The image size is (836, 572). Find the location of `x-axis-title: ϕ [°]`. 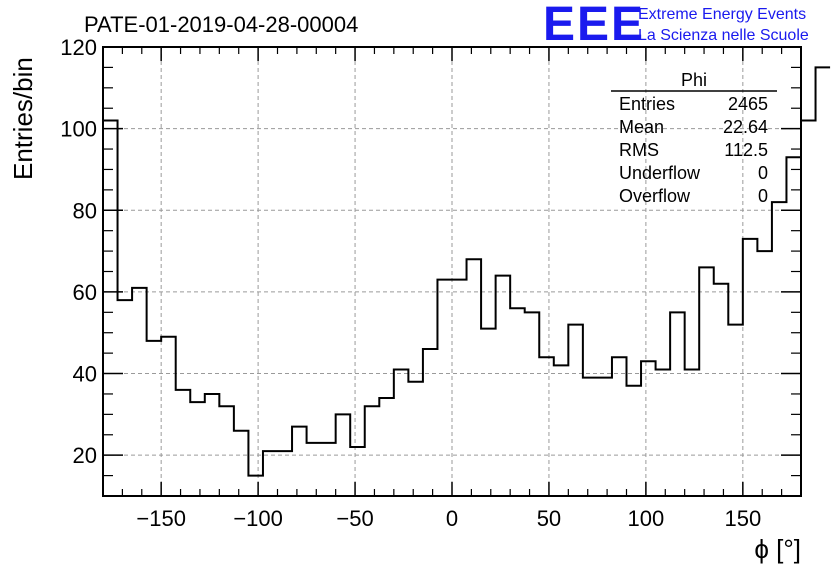

x-axis-title: ϕ [°] is located at coordinates (777, 549).